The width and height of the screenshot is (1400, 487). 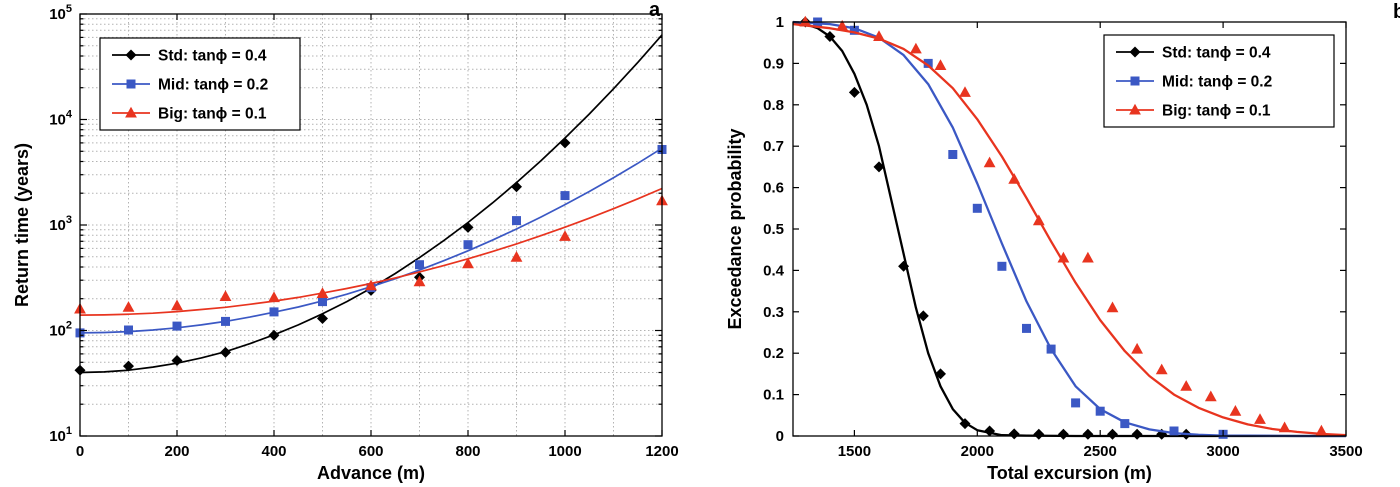 I want to click on panel-label: b, so click(x=1396, y=12).